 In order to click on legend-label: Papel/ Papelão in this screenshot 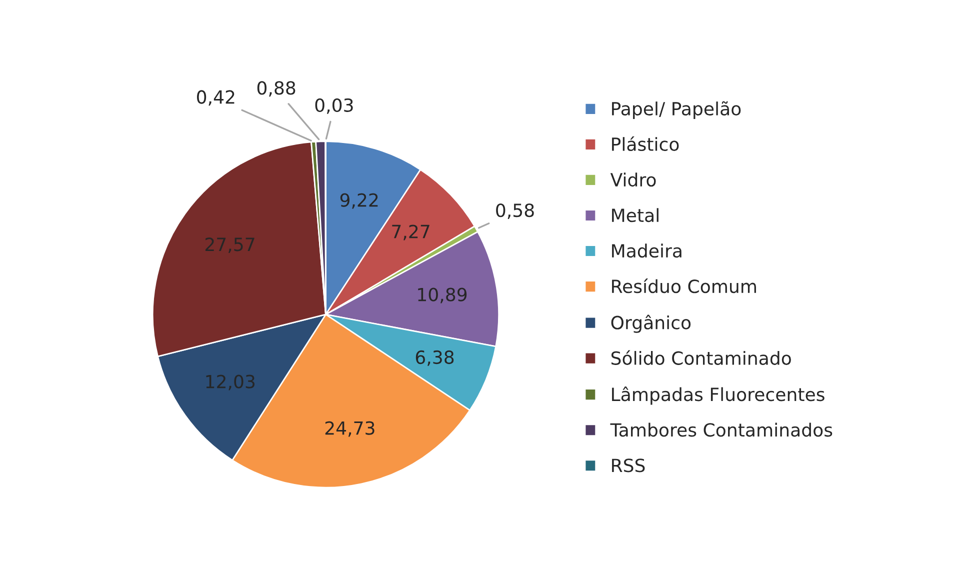, I will do `click(676, 110)`.